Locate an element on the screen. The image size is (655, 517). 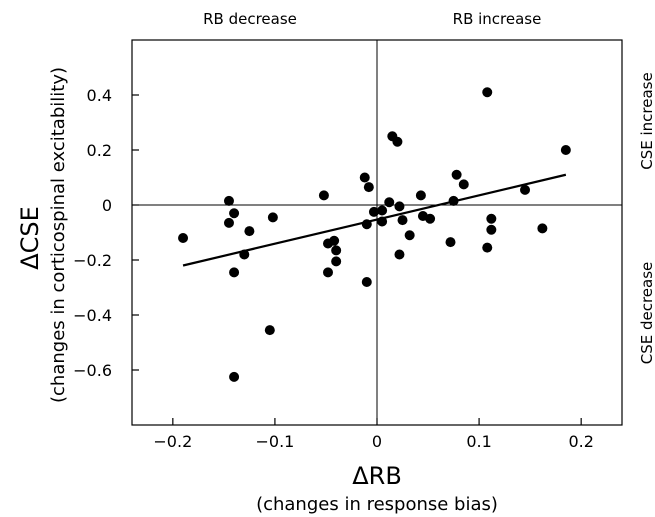
quadrant-label-rb-increase: RB increase is located at coordinates (497, 19).